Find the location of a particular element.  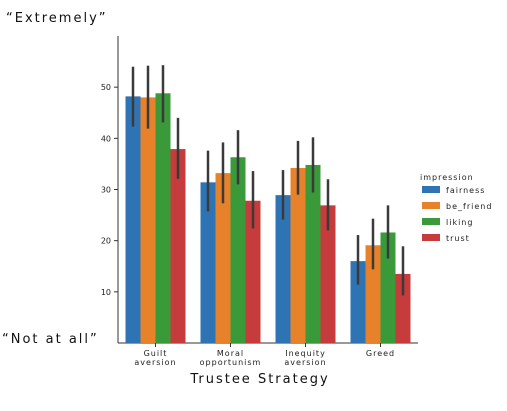

legend-label-be_friend: be_friend is located at coordinates (469, 206).